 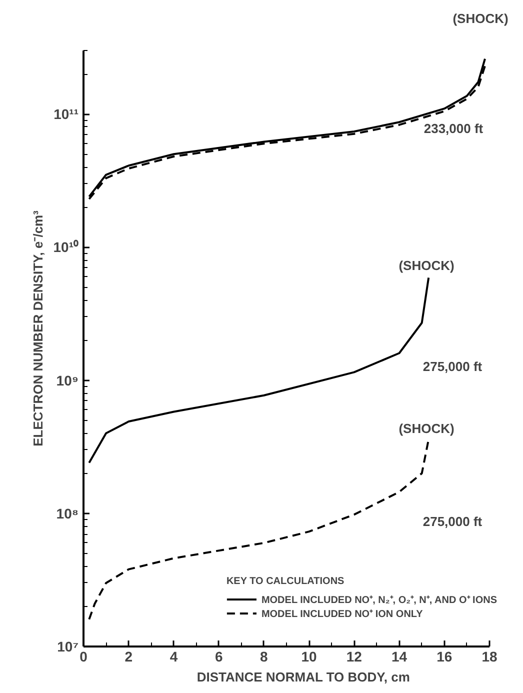 I want to click on x-tick-label: 14, so click(x=399, y=656).